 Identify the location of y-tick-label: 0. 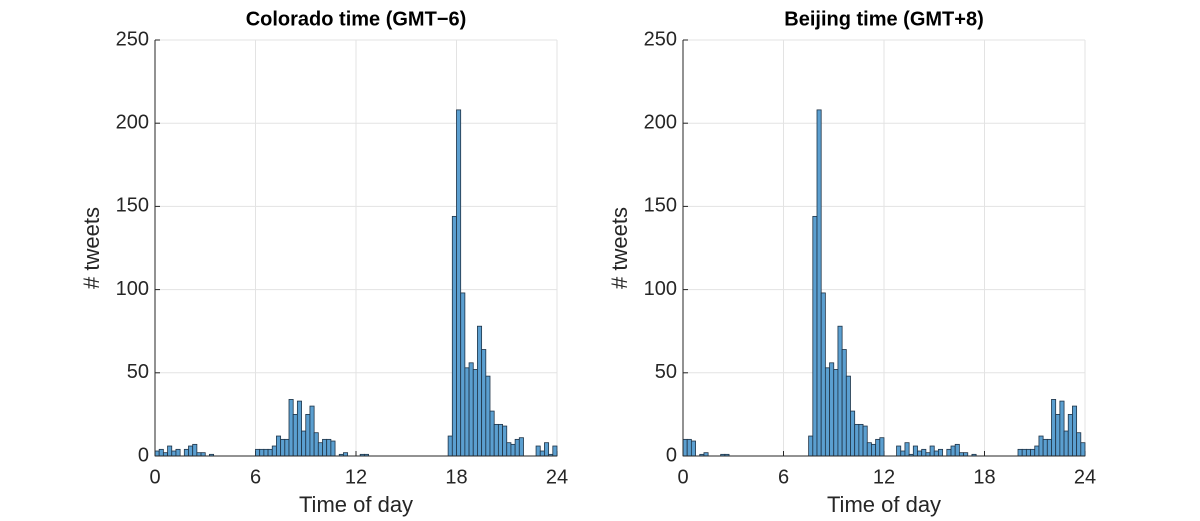
(671, 455).